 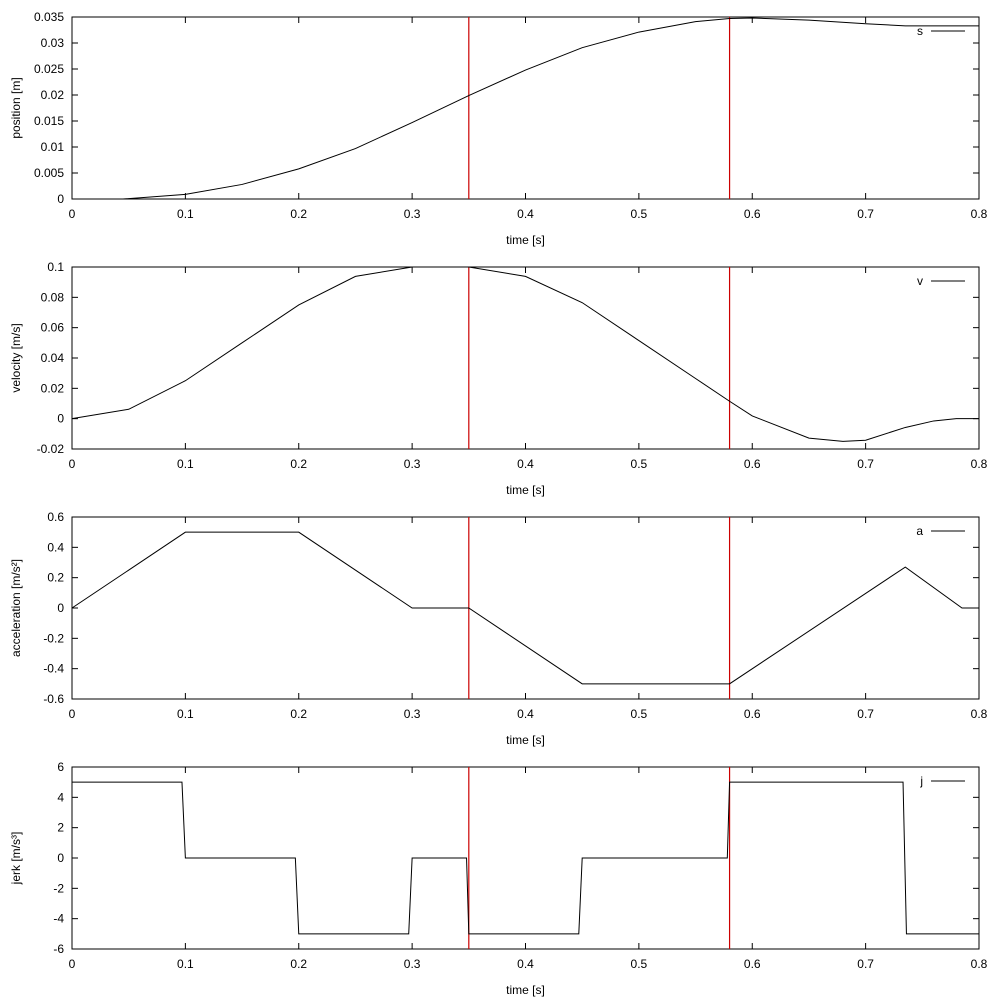 I want to click on velocity-x-tick-label: 0.8, so click(x=979, y=464).